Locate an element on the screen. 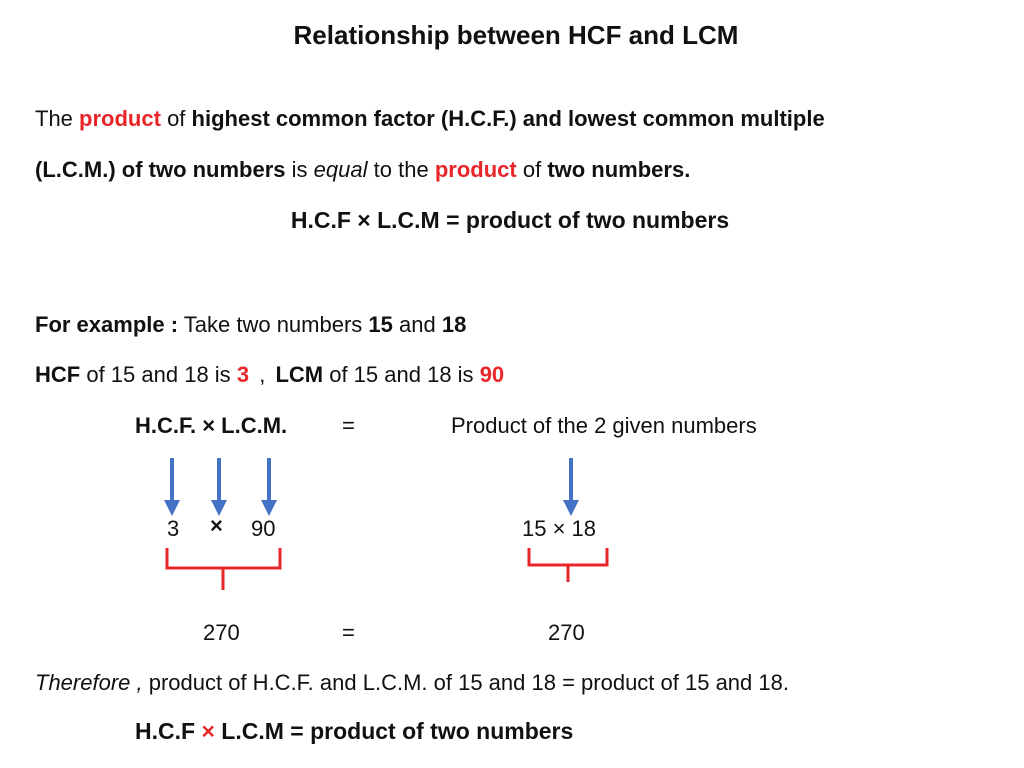 The width and height of the screenshot is (1024, 768). example-text: Take two numbers is located at coordinates (273, 324).